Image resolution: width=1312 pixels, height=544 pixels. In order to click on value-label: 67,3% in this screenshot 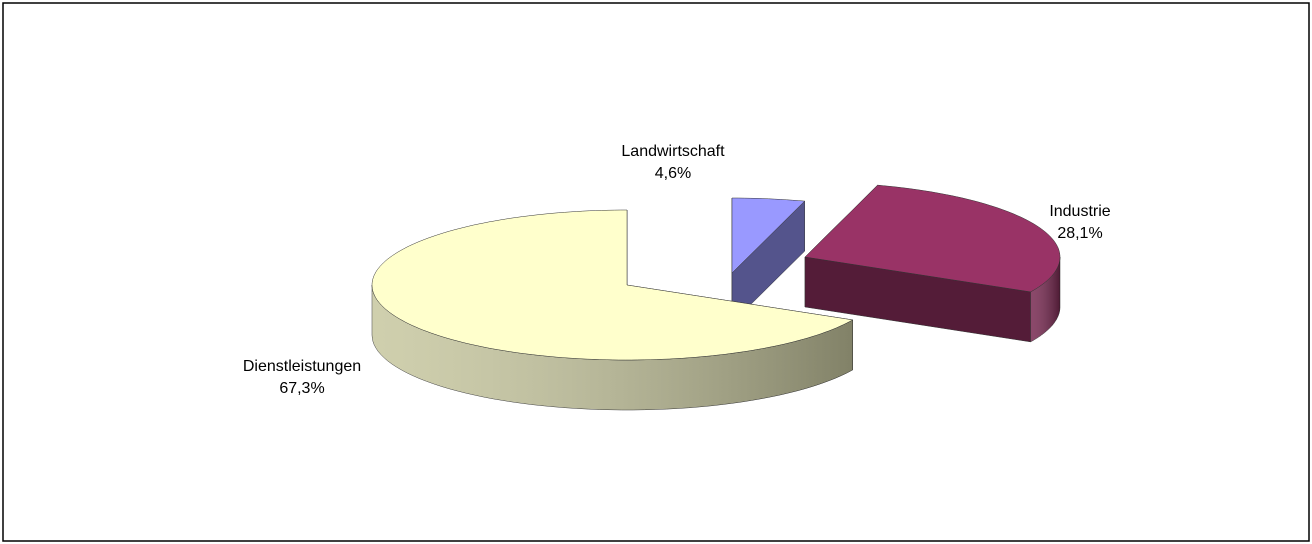, I will do `click(301, 388)`.